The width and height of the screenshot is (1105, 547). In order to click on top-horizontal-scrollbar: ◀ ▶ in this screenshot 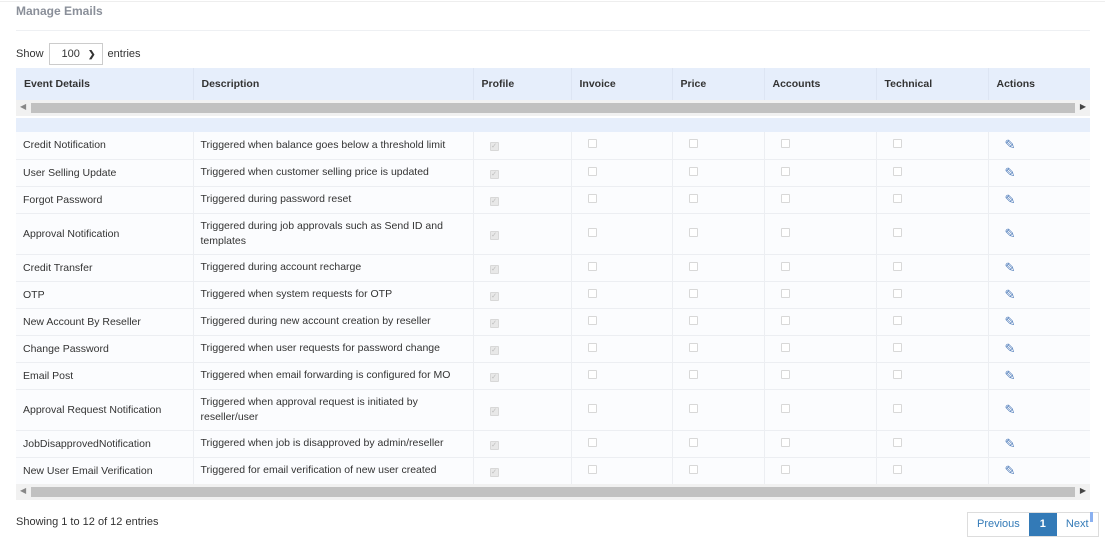, I will do `click(553, 108)`.